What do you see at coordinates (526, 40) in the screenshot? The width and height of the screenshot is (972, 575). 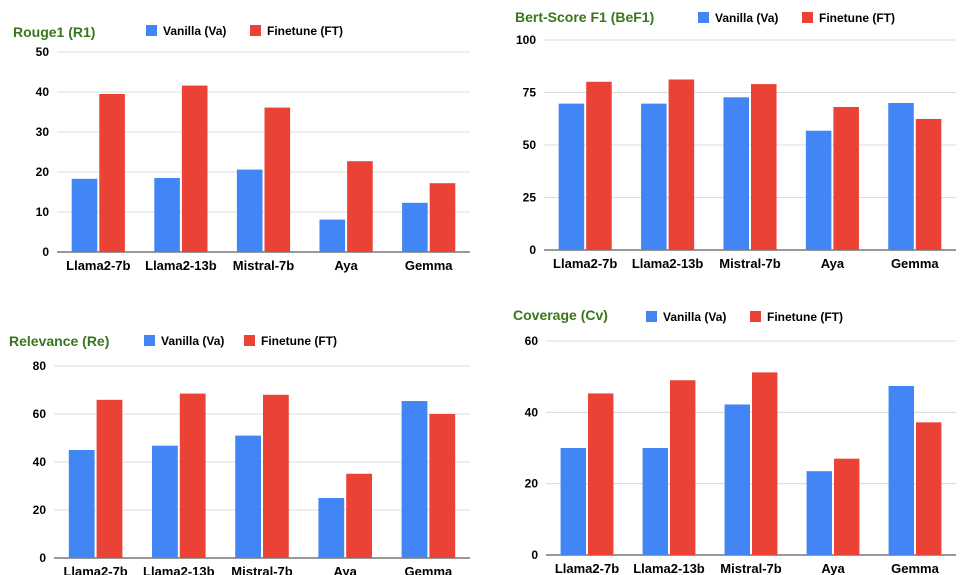 I see `y-tick-label: 100` at bounding box center [526, 40].